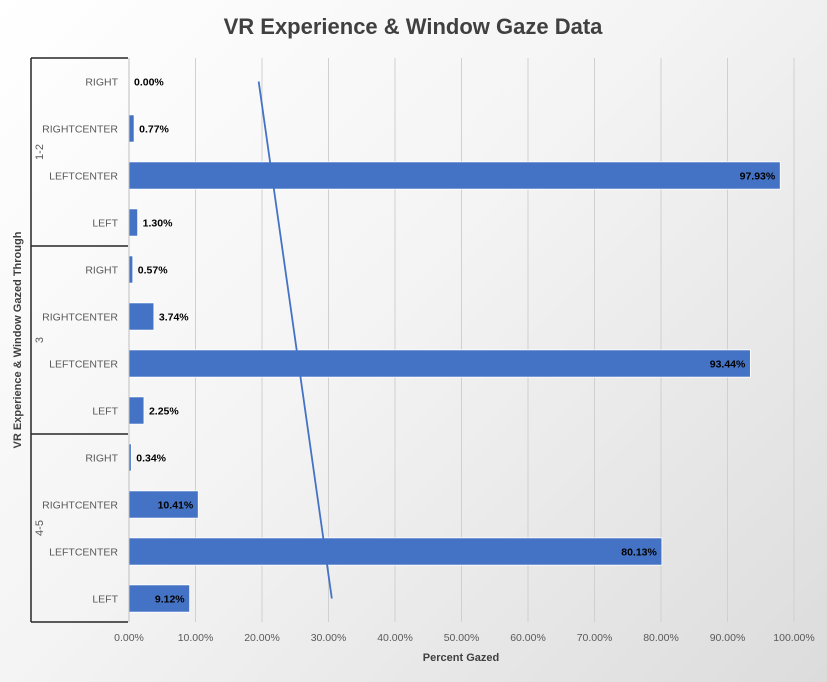 The width and height of the screenshot is (827, 682). What do you see at coordinates (176, 506) in the screenshot?
I see `data-label: 10.41%` at bounding box center [176, 506].